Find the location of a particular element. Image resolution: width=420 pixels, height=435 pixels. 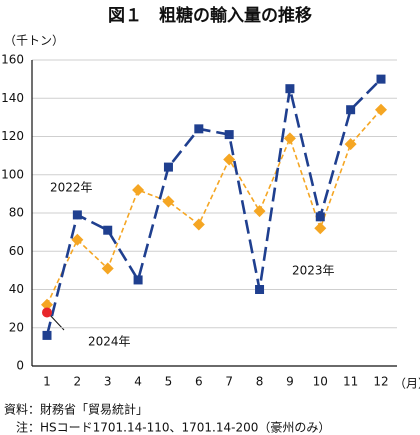

y-tick-label: 160 is located at coordinates (12, 60).